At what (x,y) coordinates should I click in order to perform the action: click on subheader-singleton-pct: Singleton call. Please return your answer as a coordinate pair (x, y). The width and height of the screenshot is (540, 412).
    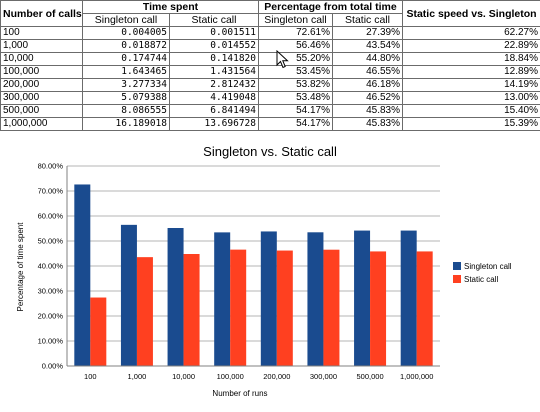
    Looking at the image, I should click on (295, 20).